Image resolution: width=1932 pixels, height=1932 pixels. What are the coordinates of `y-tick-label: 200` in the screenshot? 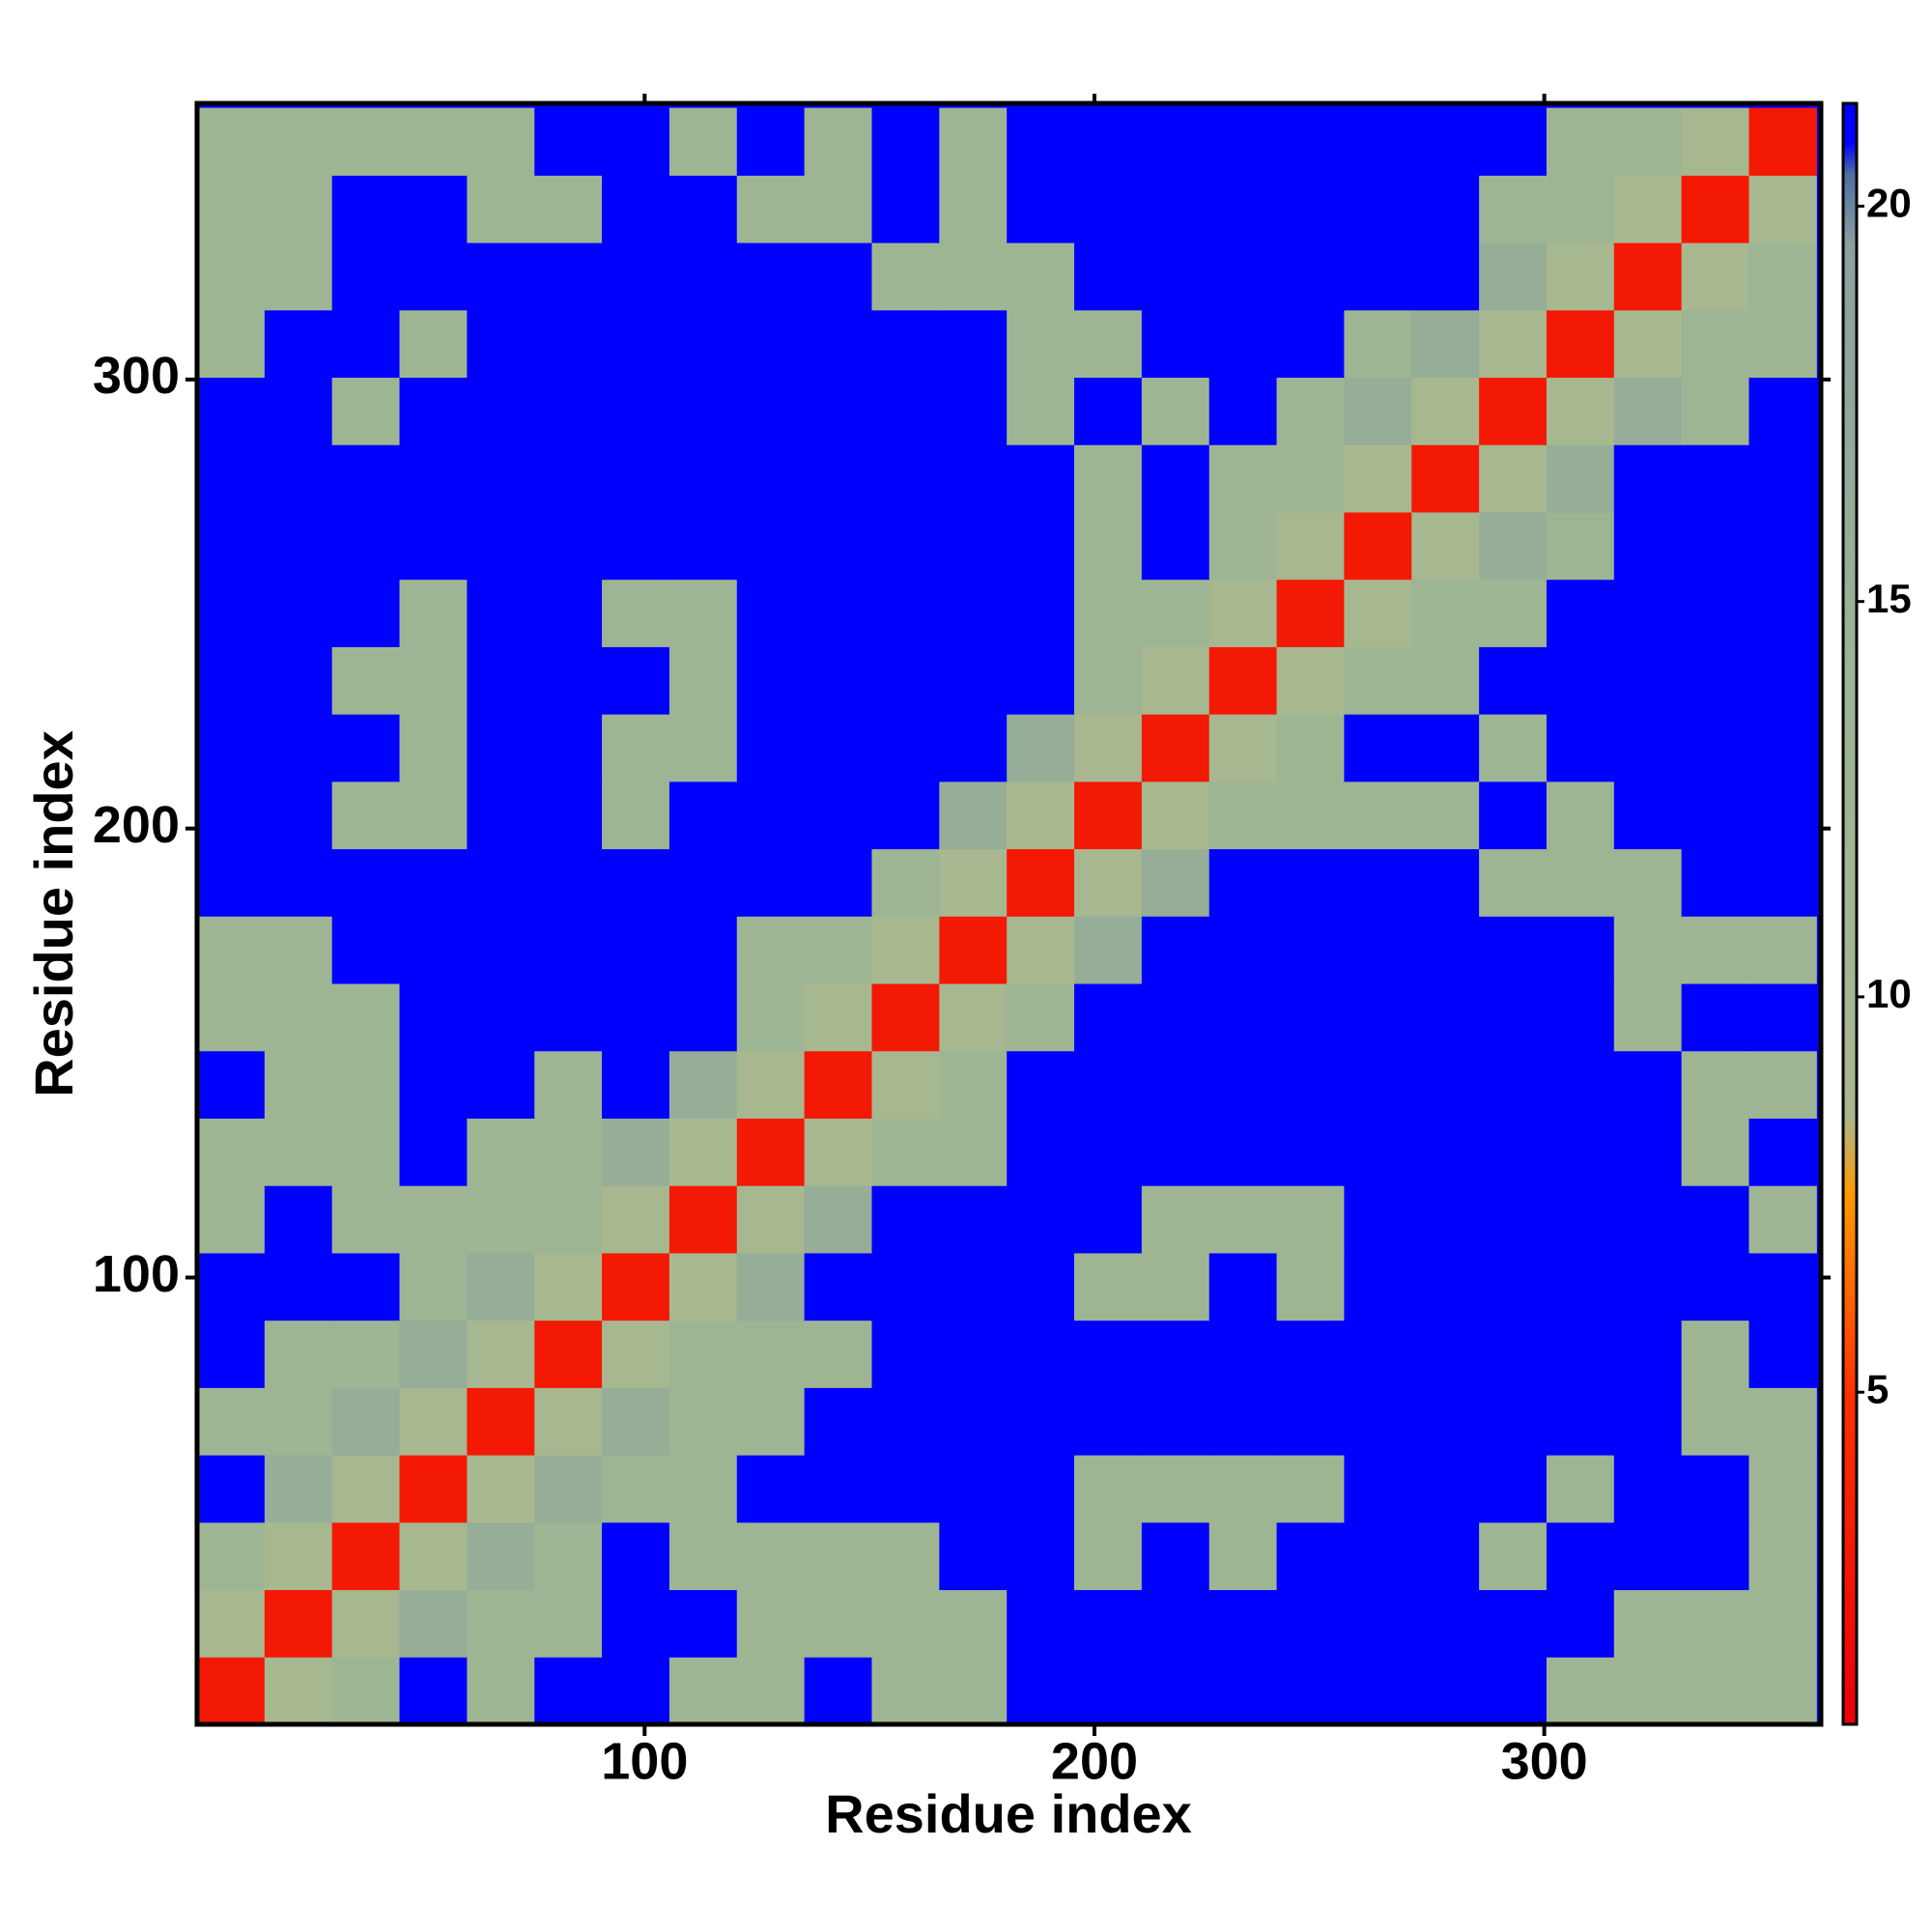 It's located at (136, 825).